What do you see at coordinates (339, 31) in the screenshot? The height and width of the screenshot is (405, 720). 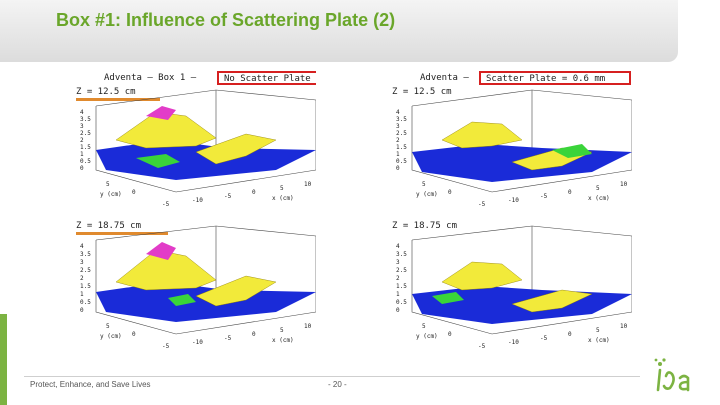 I see `title-bar` at bounding box center [339, 31].